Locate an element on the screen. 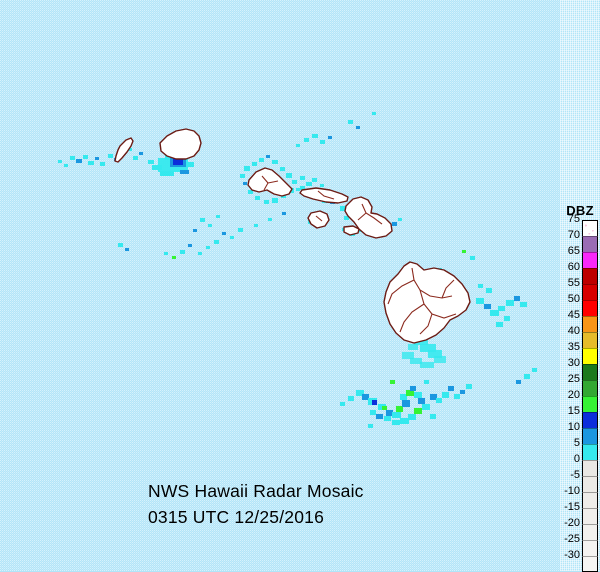 This screenshot has width=600, height=572. legend-row: 50 is located at coordinates (581, 304).